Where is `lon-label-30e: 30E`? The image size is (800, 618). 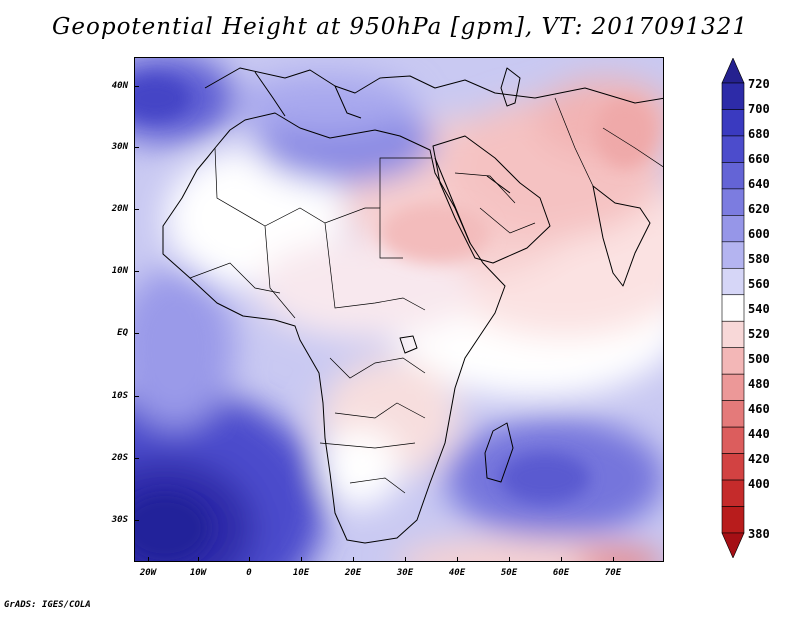 lon-label-30e: 30E is located at coordinates (405, 573).